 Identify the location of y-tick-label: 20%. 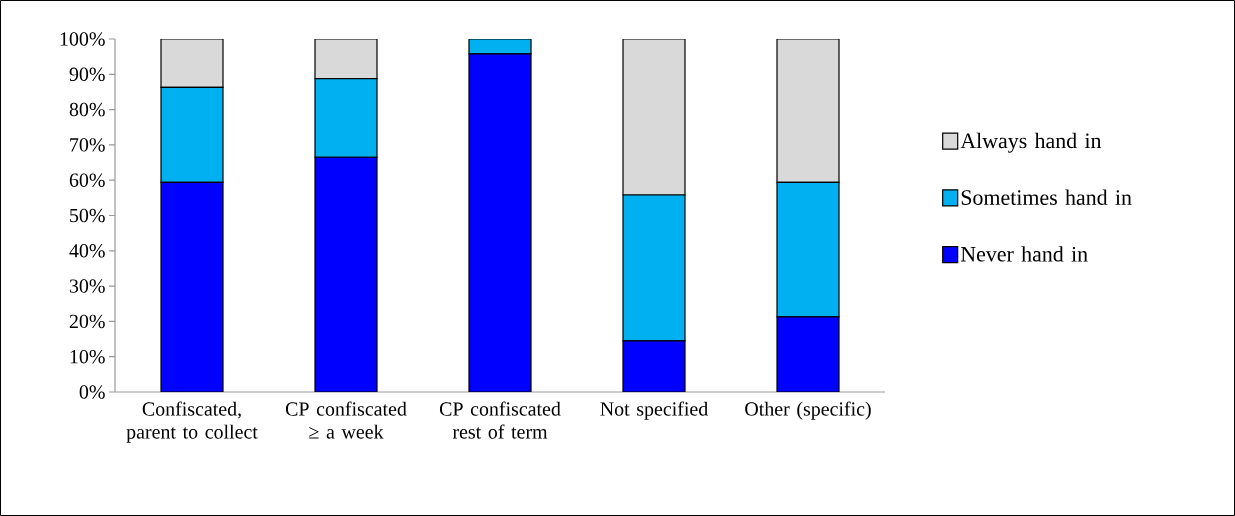
(87, 321).